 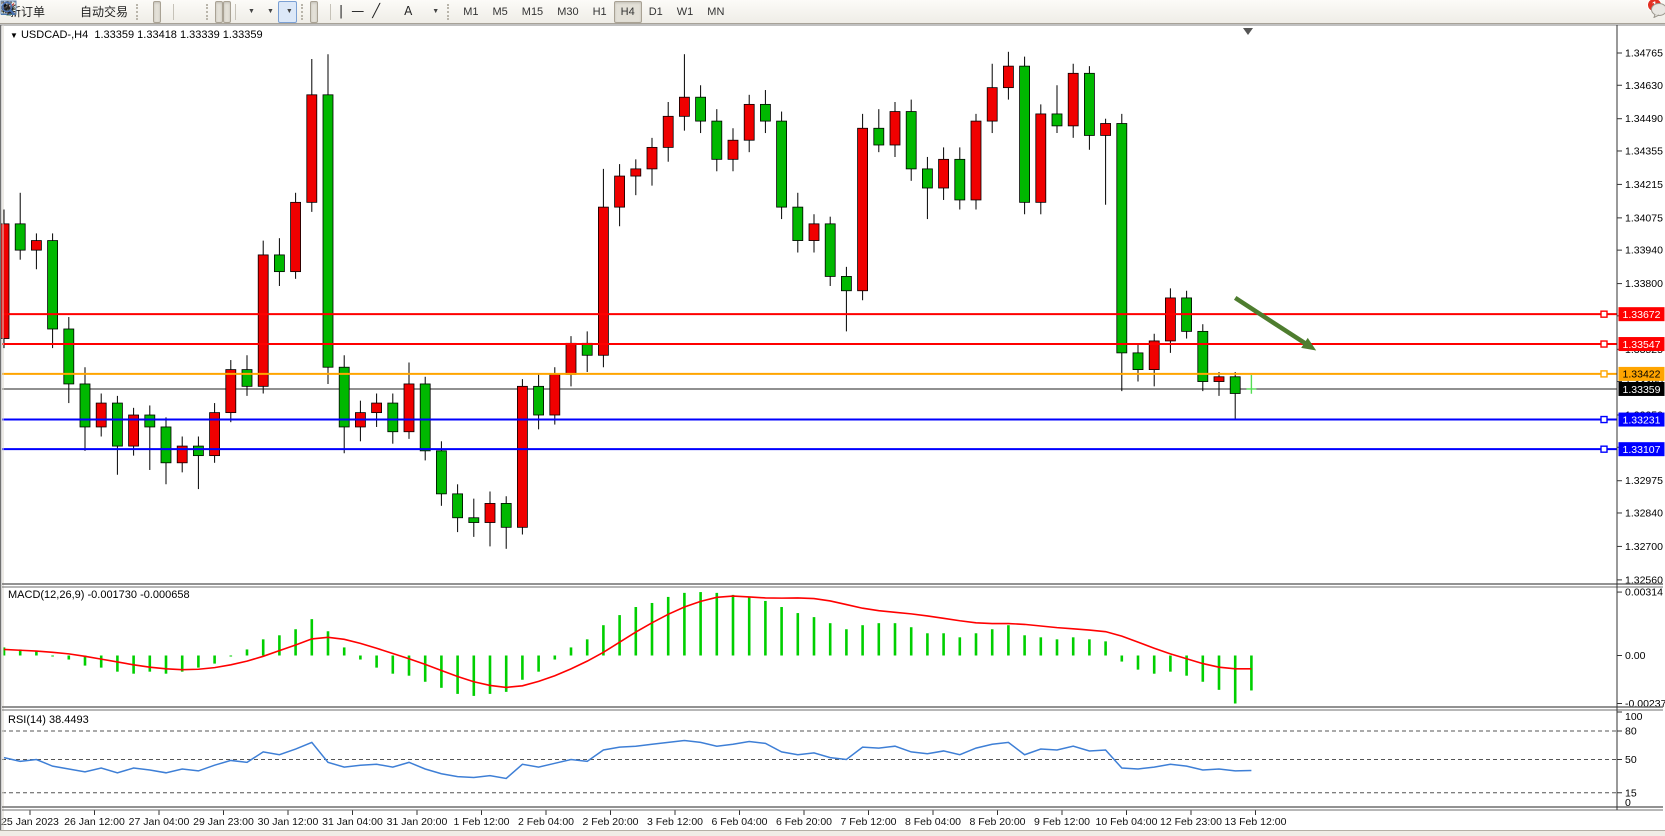 I want to click on auto-scroll-button, so click(x=112, y=11).